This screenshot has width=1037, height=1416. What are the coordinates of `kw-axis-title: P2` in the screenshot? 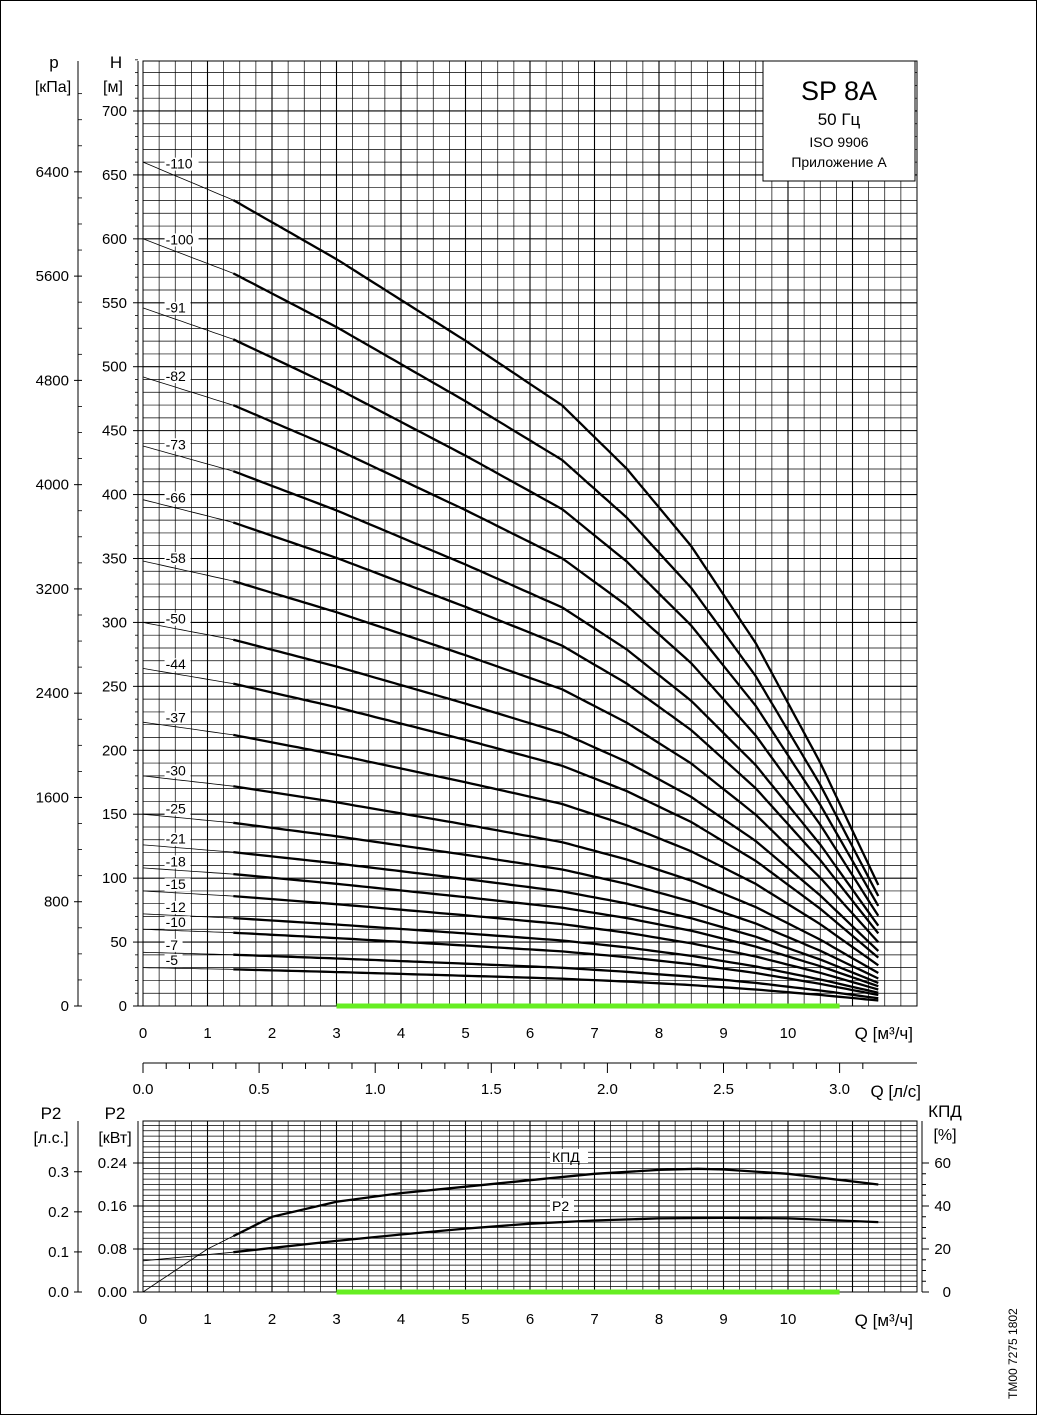 It's located at (115, 1113).